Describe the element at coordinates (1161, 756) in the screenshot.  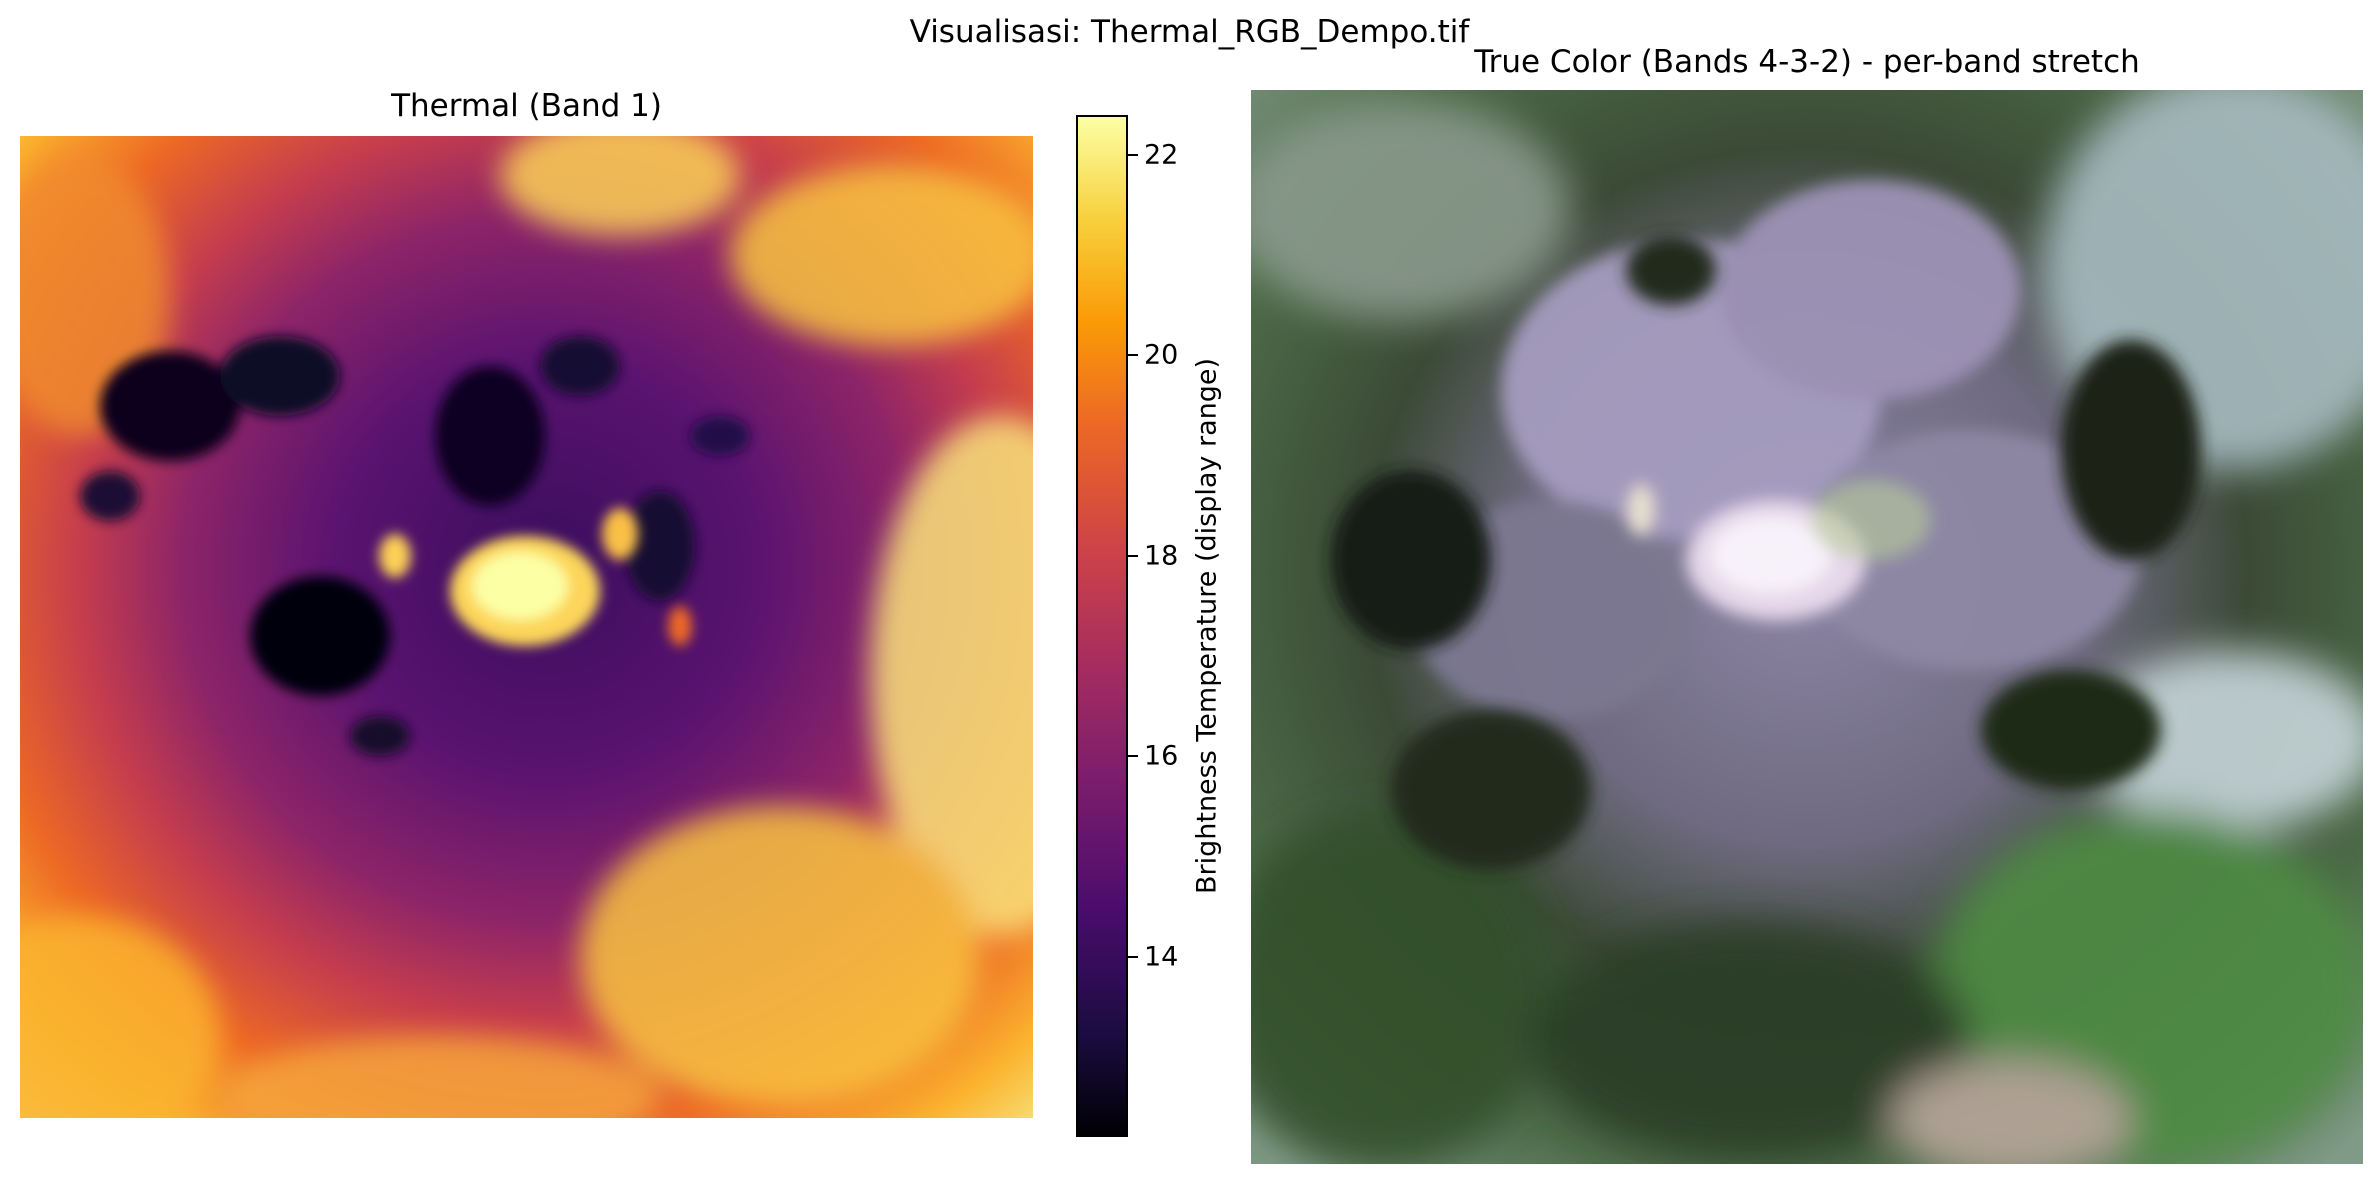
I see `colorbar-tick-label: 16` at that location.